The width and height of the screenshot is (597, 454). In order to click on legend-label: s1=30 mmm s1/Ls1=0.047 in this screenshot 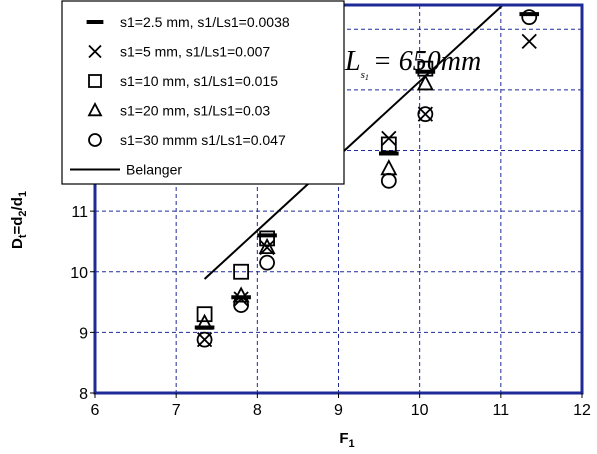, I will do `click(203, 140)`.